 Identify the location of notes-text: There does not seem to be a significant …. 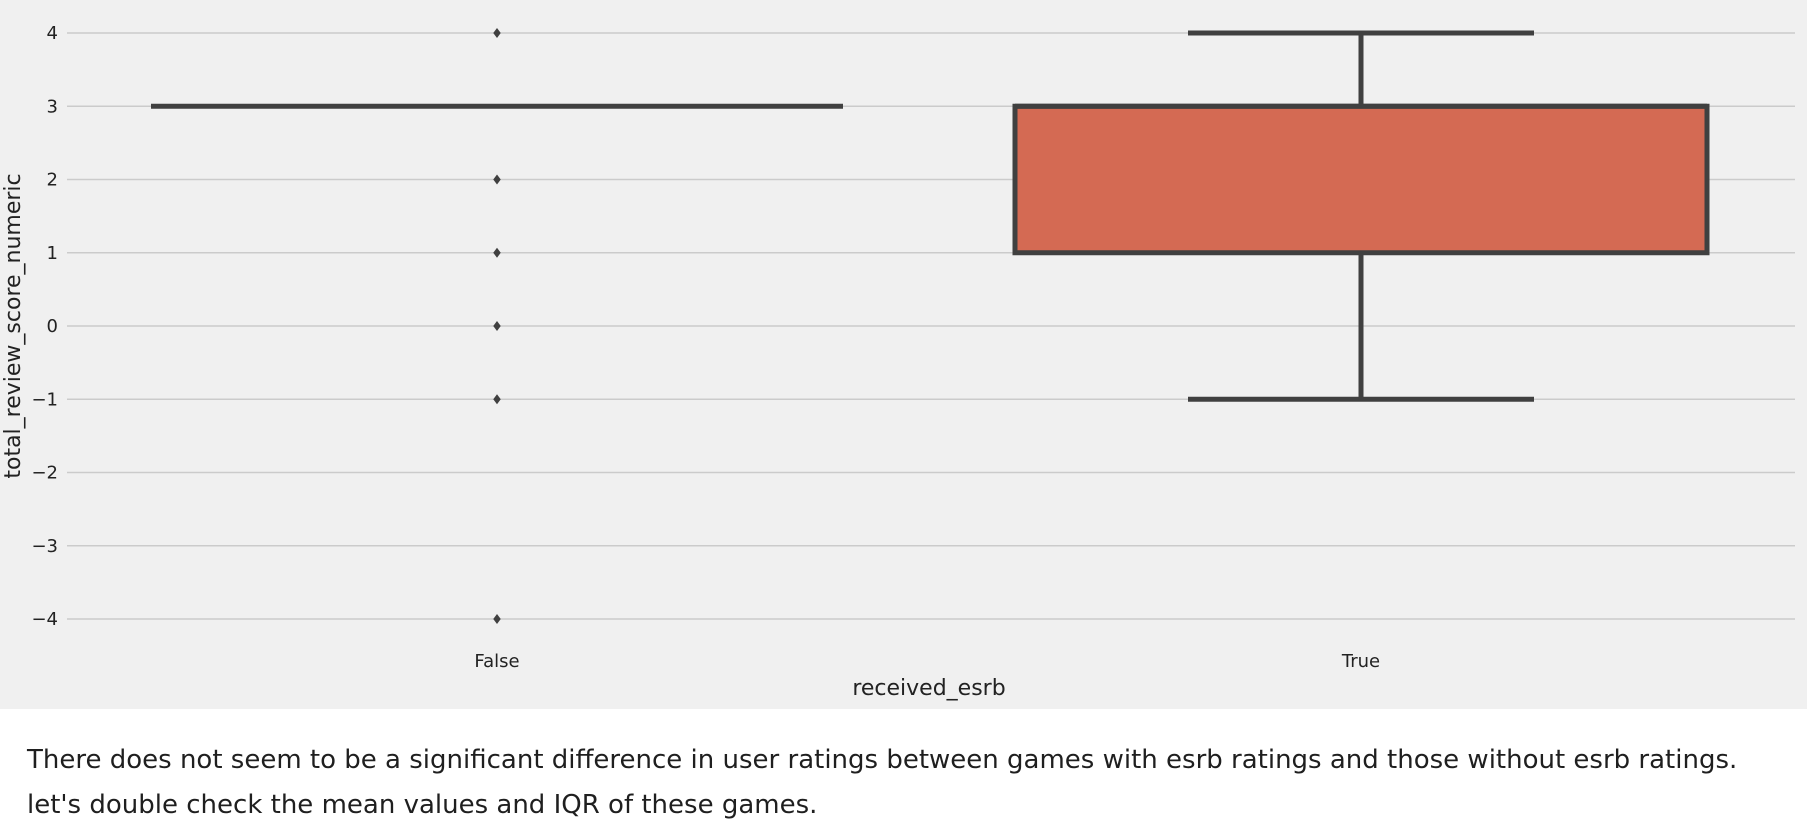
(907, 783).